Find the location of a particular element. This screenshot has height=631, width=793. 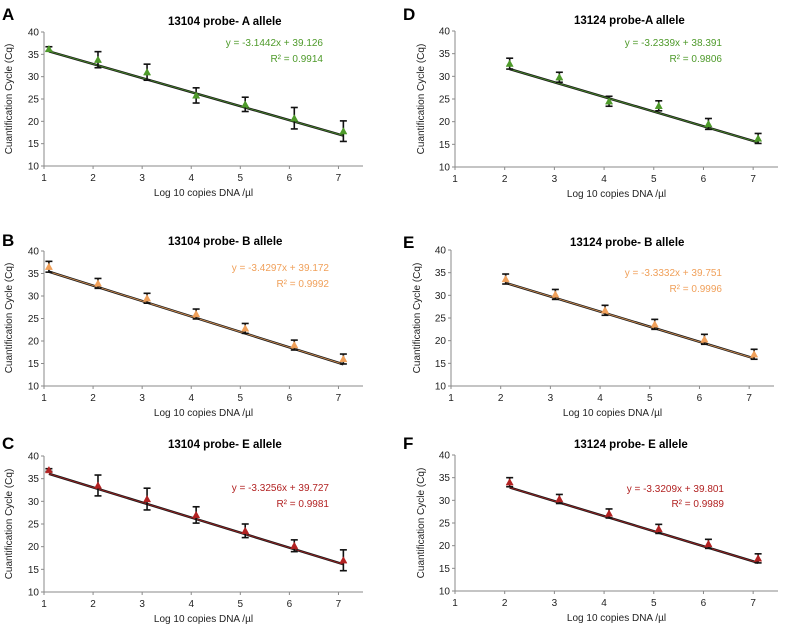

panel-letter-a: A is located at coordinates (8, 14).